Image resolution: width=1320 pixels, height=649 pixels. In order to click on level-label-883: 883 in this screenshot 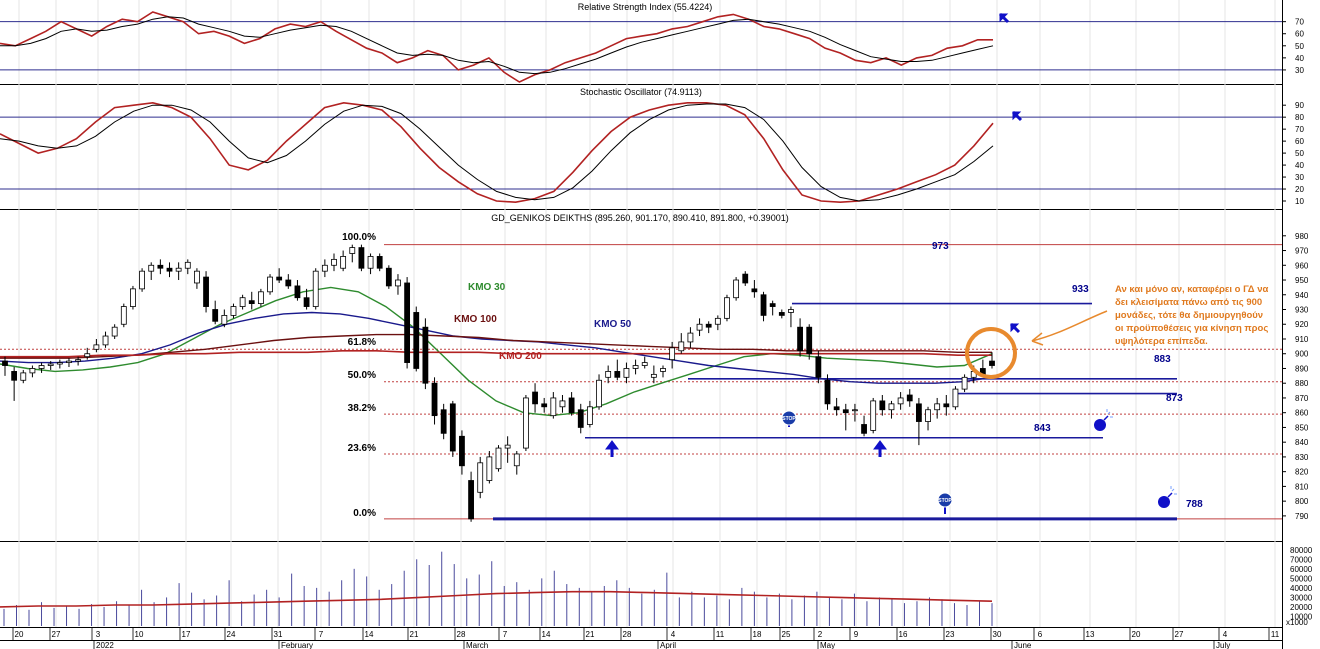, I will do `click(1162, 359)`.